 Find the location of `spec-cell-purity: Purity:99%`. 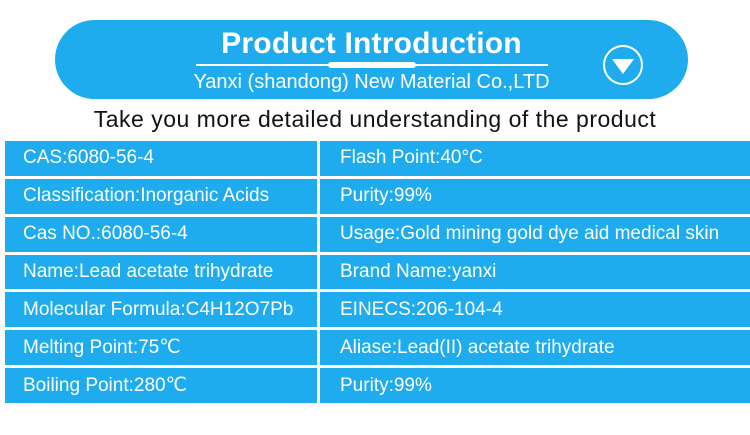

spec-cell-purity: Purity:99% is located at coordinates (535, 196).